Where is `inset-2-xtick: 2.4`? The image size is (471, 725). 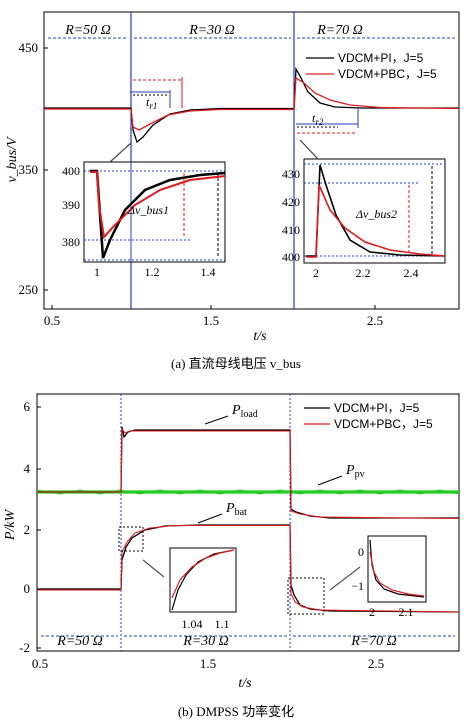 inset-2-xtick: 2.4 is located at coordinates (411, 273).